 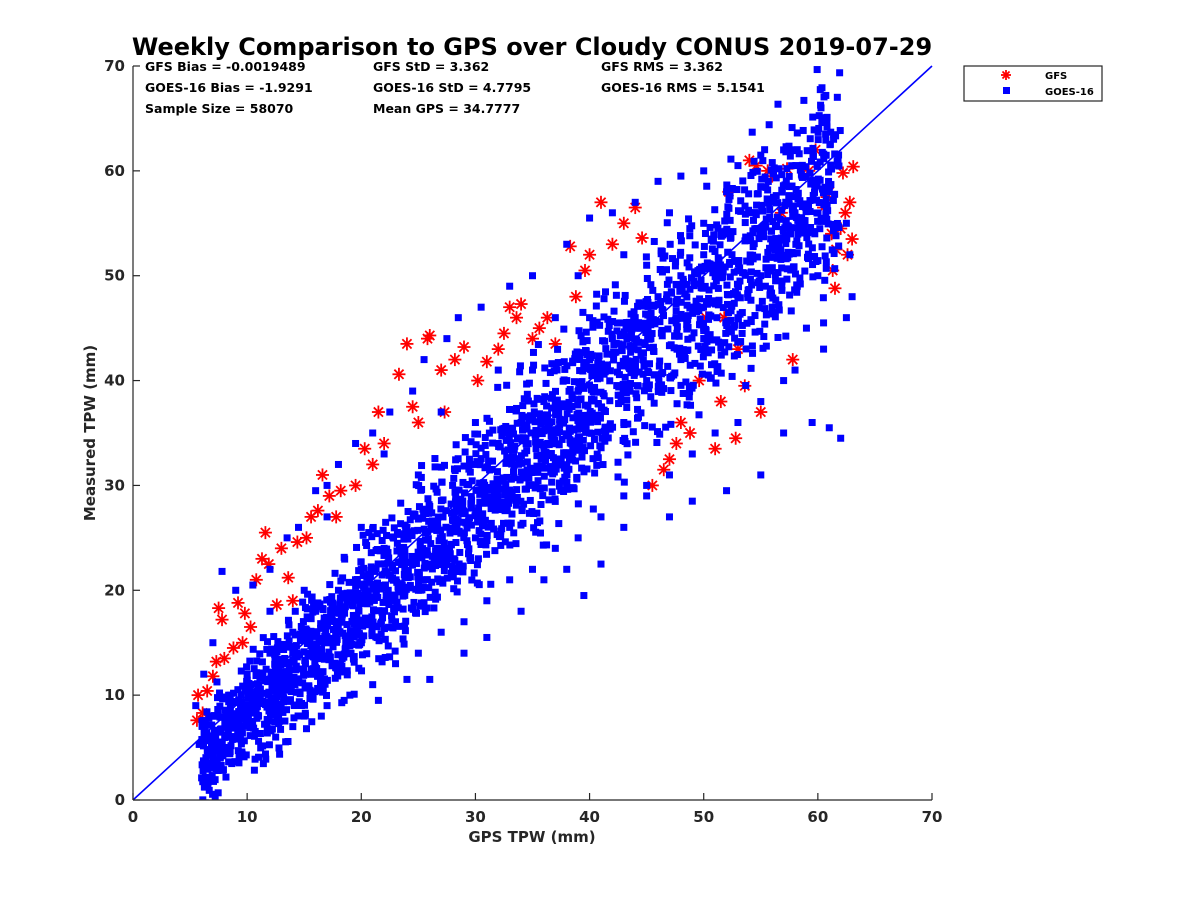 I want to click on gfs-point, so click(x=690, y=433).